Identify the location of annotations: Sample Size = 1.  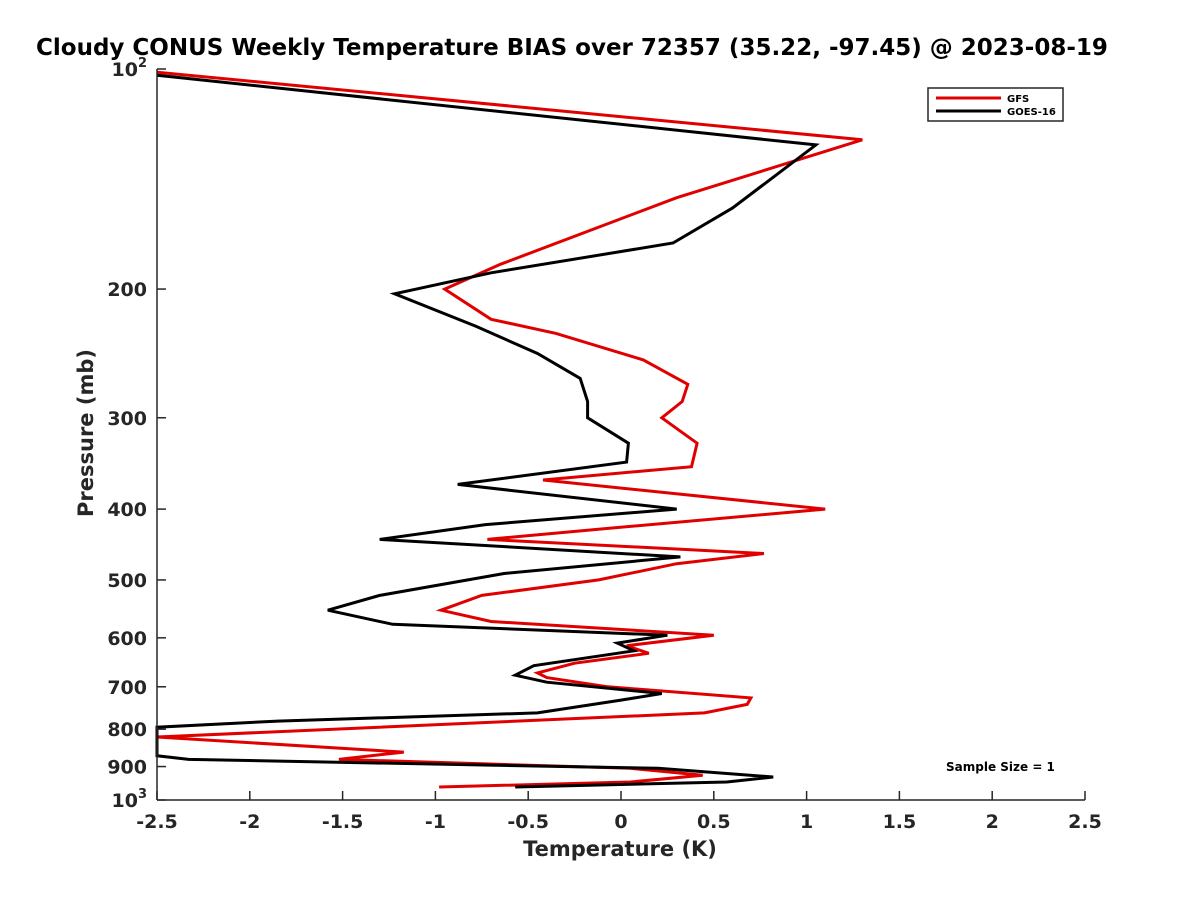
(1000, 767).